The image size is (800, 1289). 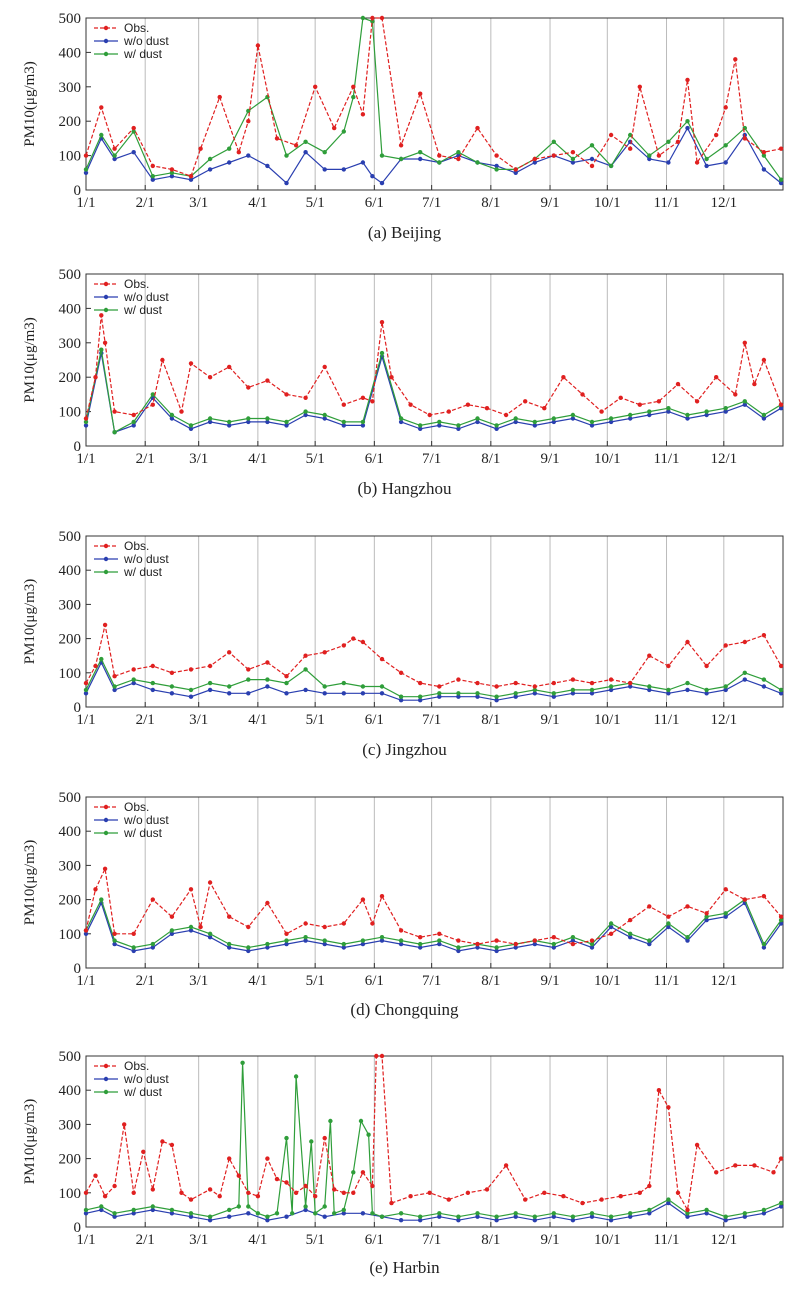 I want to click on x-tick-label: 12/1, so click(x=723, y=981).